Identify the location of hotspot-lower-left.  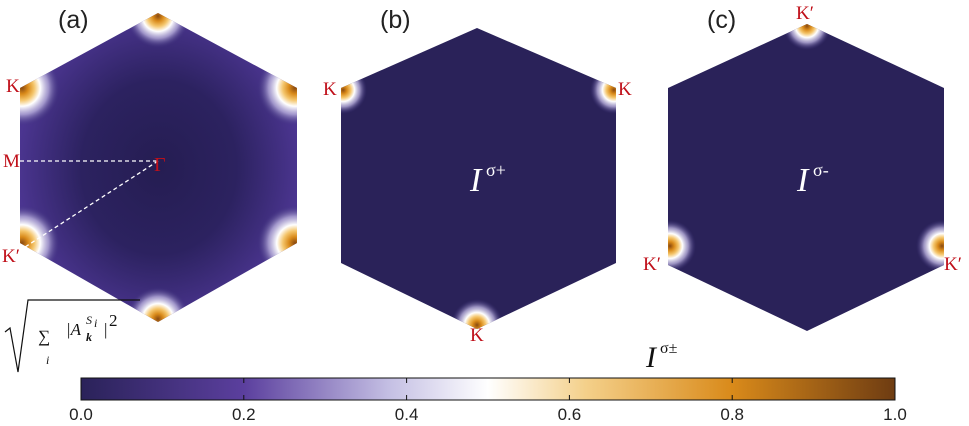
(682, 246).